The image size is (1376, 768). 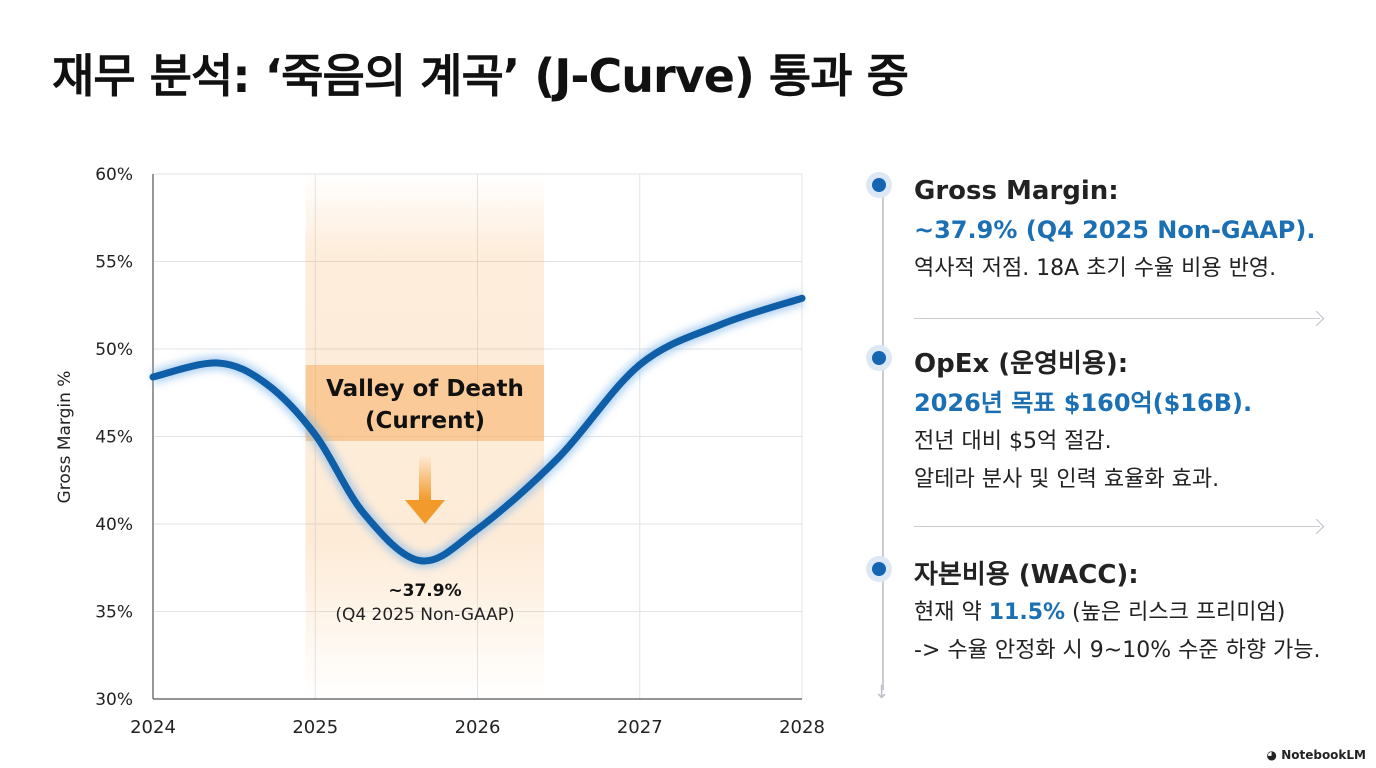 What do you see at coordinates (640, 727) in the screenshot?
I see `x-tick-label: 2027` at bounding box center [640, 727].